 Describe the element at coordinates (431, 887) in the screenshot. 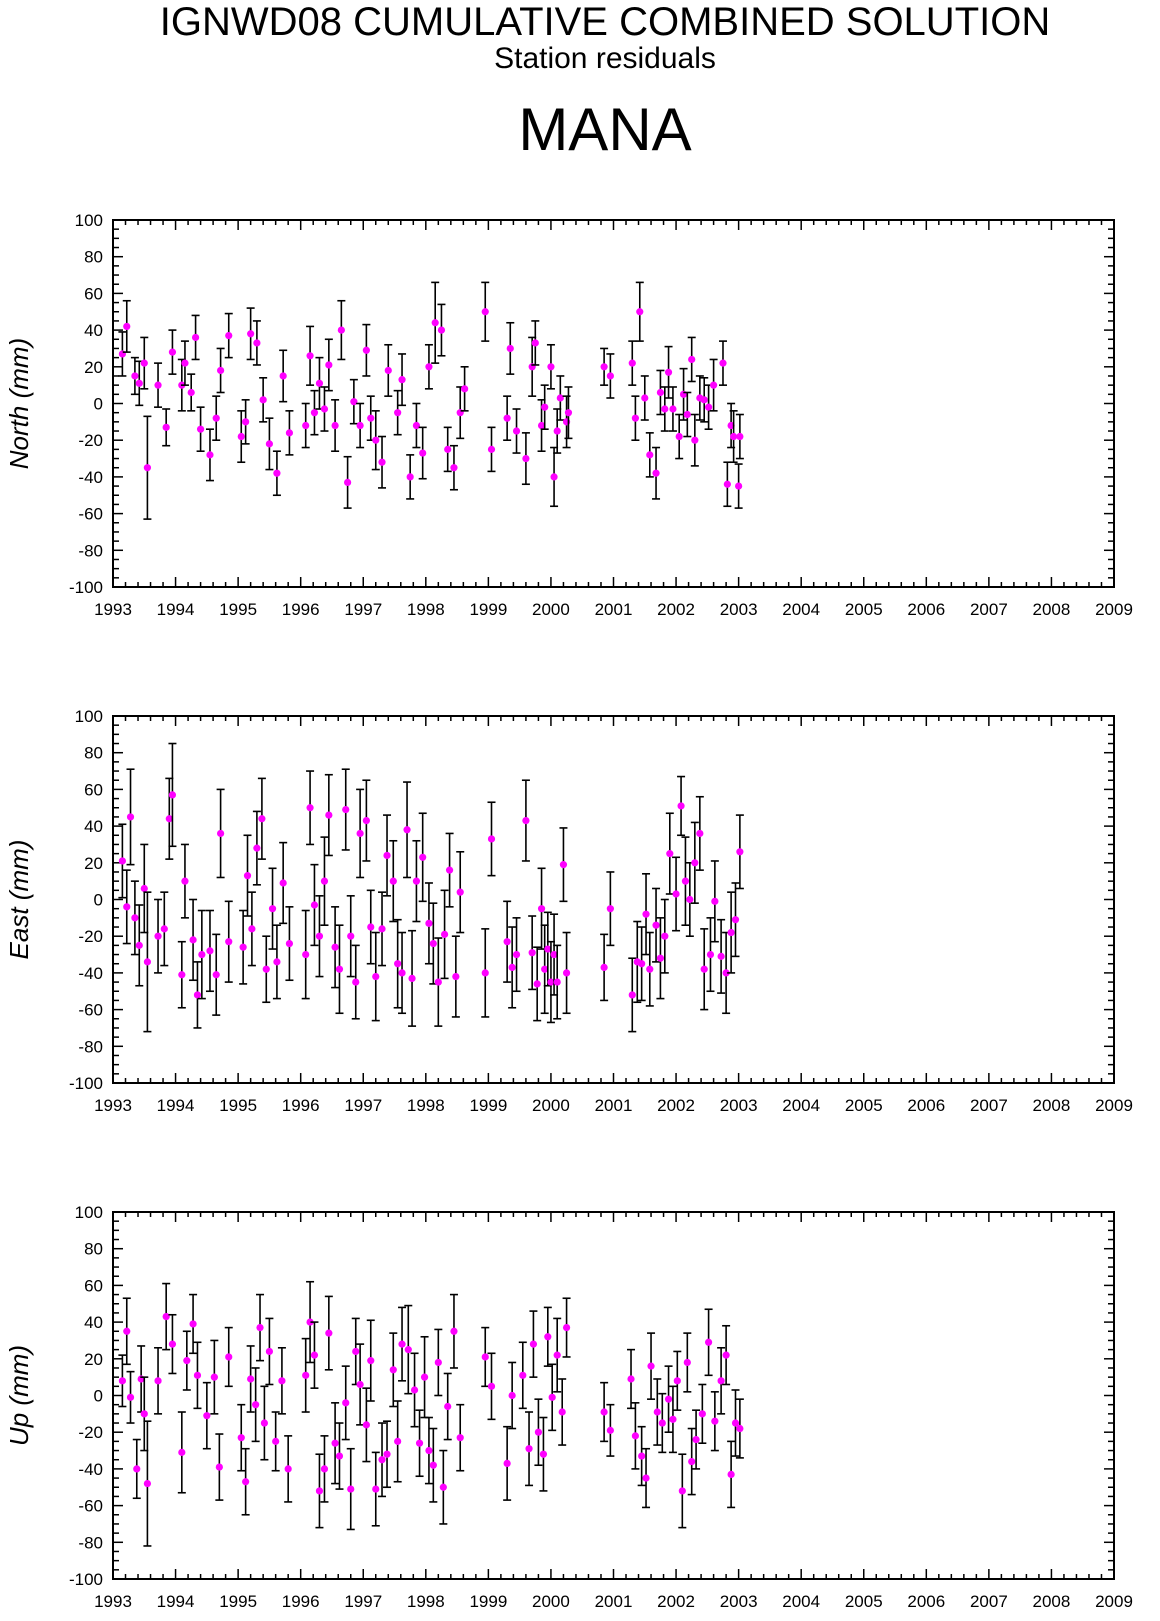

I see `data-series` at that location.